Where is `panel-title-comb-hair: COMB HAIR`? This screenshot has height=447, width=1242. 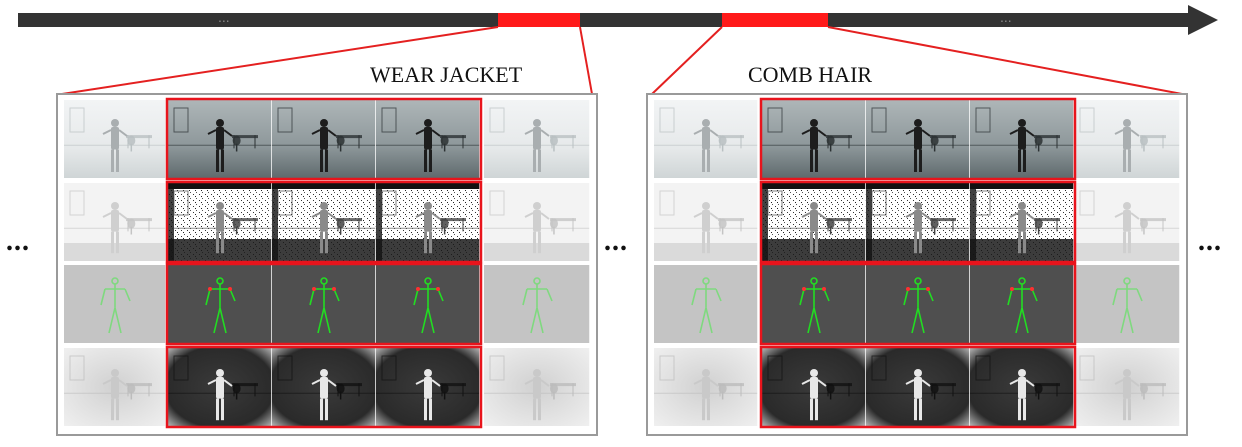
panel-title-comb-hair: COMB HAIR is located at coordinates (810, 74).